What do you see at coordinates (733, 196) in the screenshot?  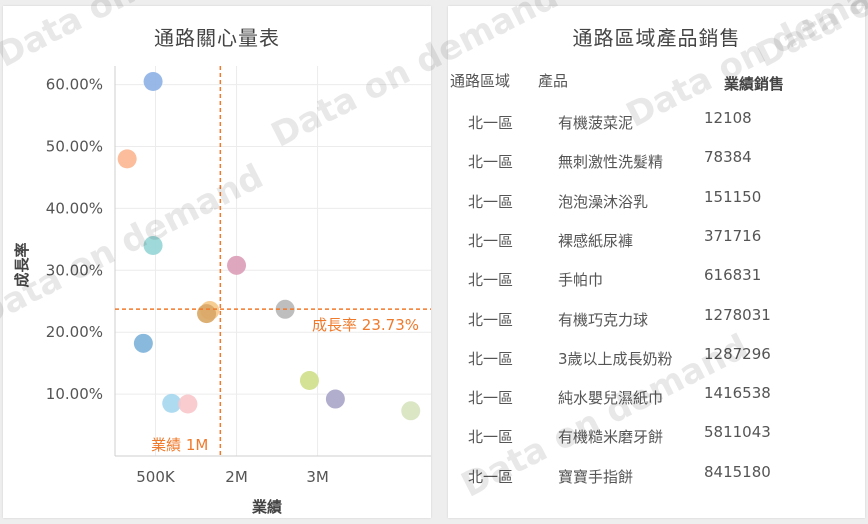 I see `cell-sales: 151150` at bounding box center [733, 196].